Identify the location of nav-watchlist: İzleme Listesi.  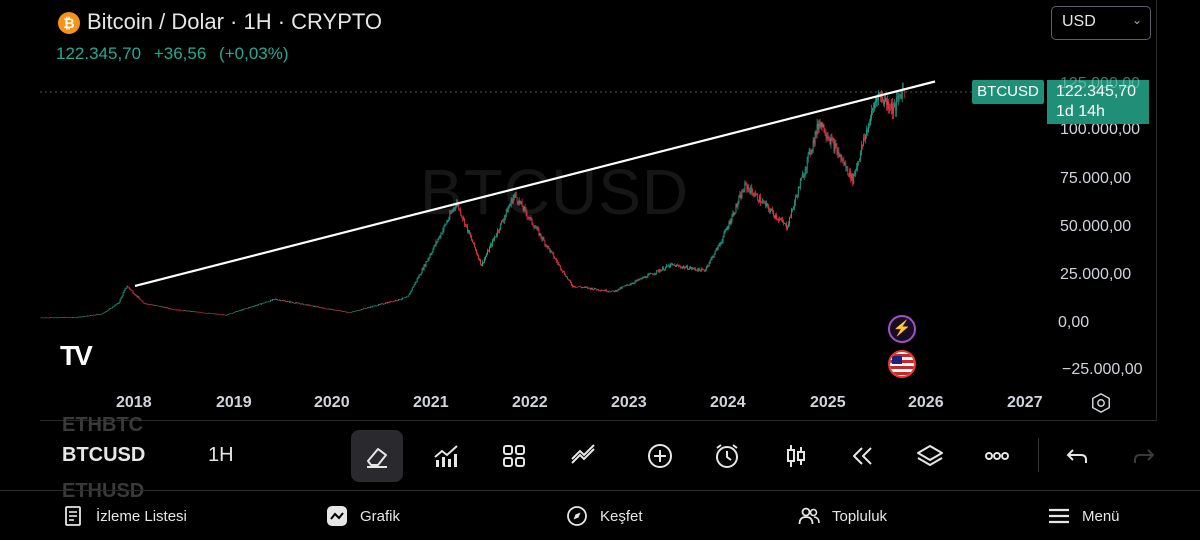
(124, 516).